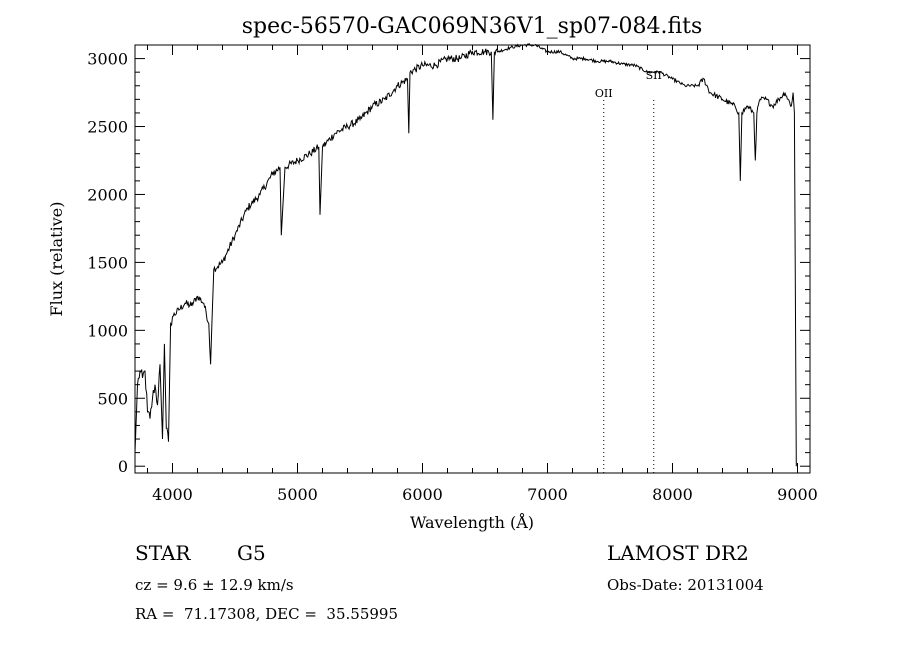 This screenshot has height=650, width=900. Describe the element at coordinates (685, 585) in the screenshot. I see `obs-date: Obs-Date: 20131004` at that location.